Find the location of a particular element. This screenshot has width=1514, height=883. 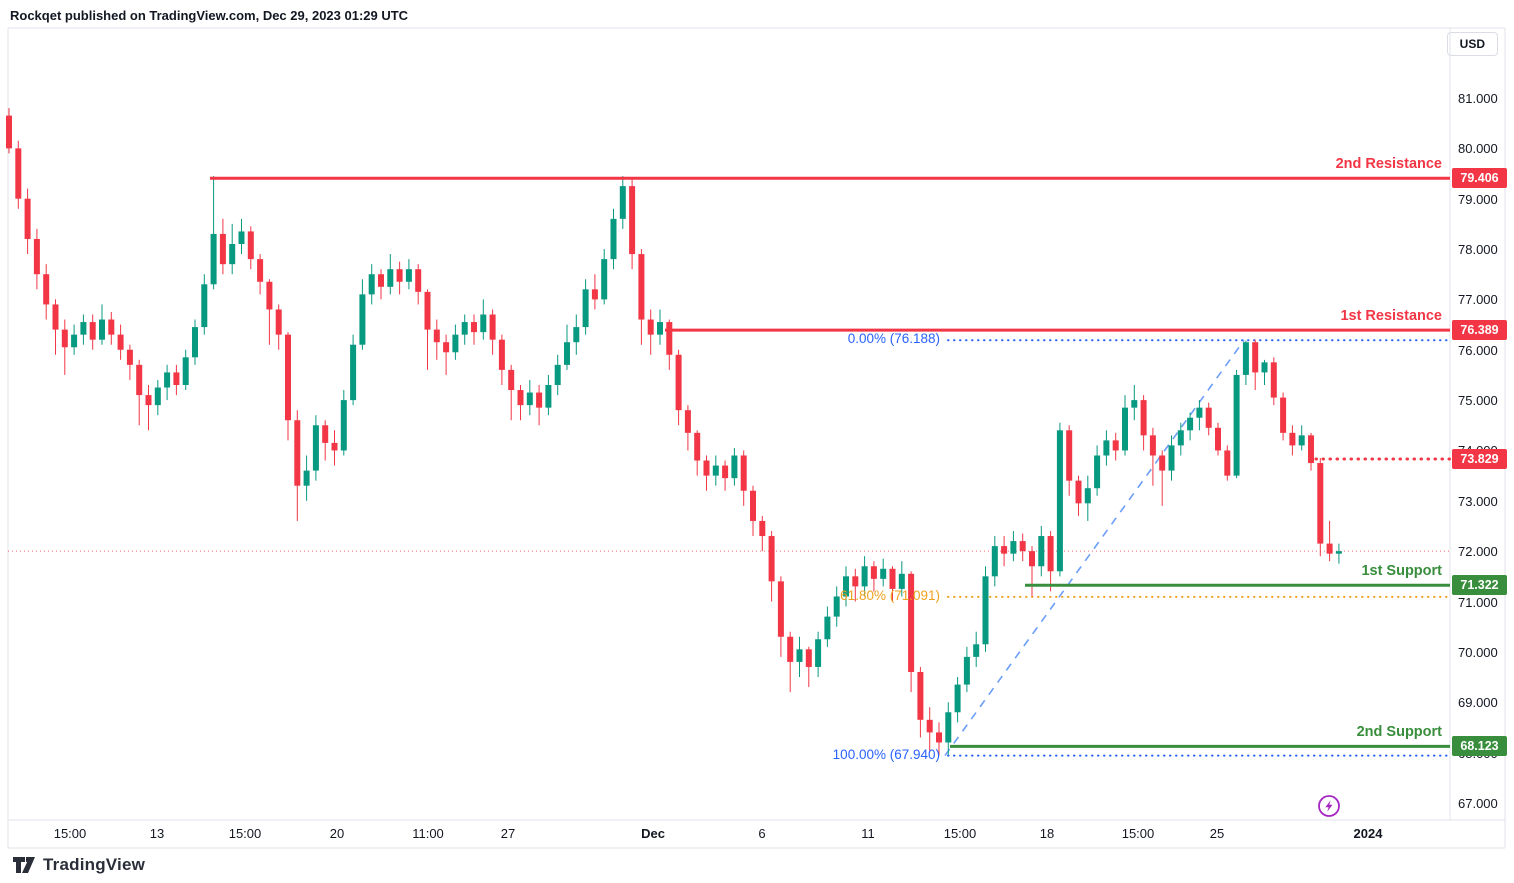

time-tick-label: 2024 is located at coordinates (1368, 833).